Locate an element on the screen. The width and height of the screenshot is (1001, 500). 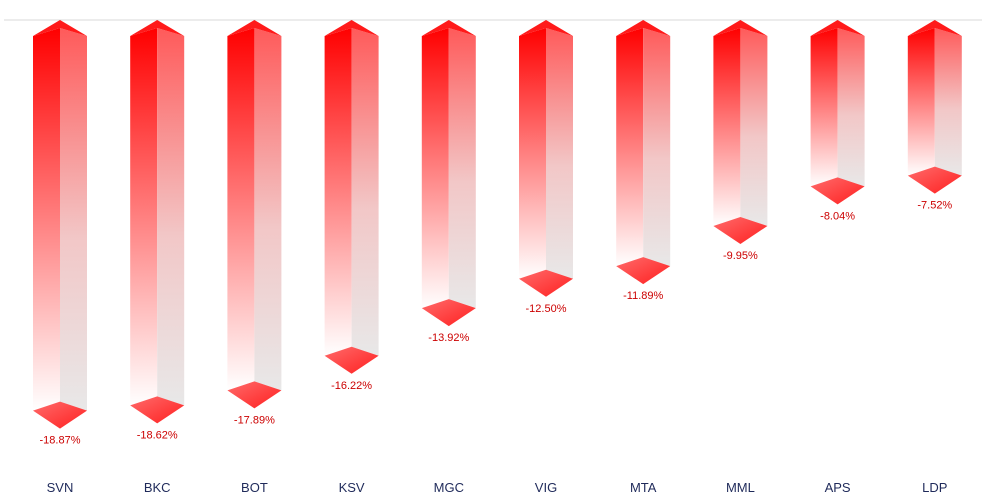
category-label-ldp: LDP is located at coordinates (934, 487).